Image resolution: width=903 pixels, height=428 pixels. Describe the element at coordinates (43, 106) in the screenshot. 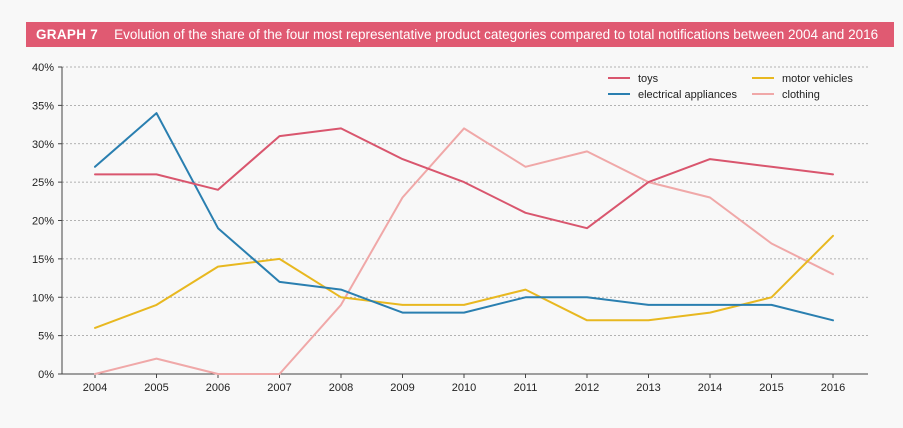

I see `y-tick-label: 35%` at that location.